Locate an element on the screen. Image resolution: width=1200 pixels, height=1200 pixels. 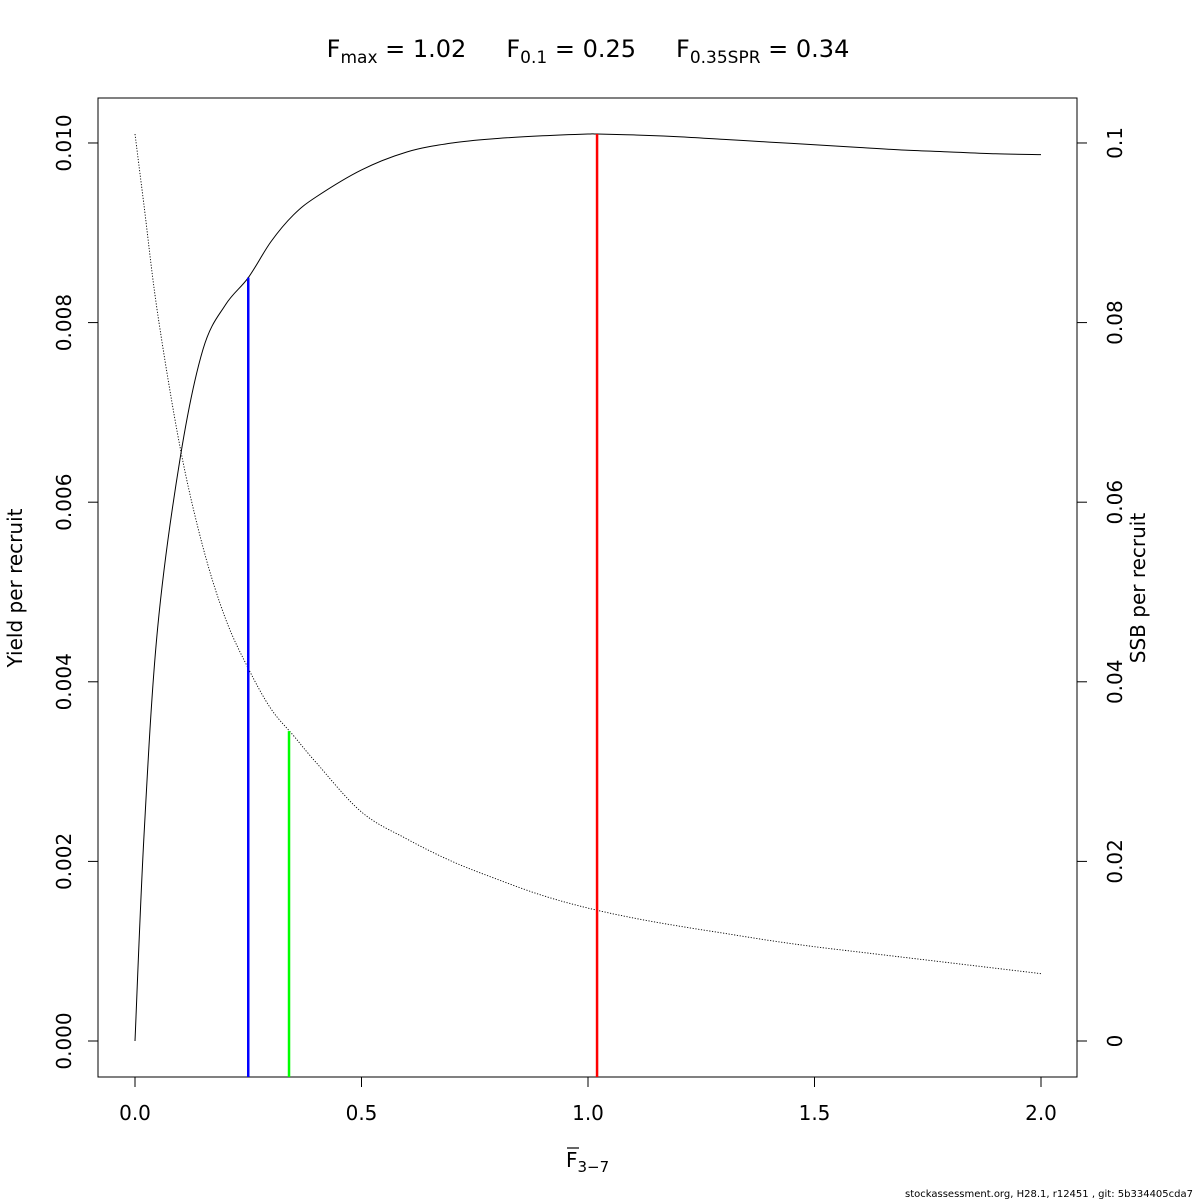
x-axis: 0.0 0.5 1.0 1.5 2.0 is located at coordinates (588, 1101).